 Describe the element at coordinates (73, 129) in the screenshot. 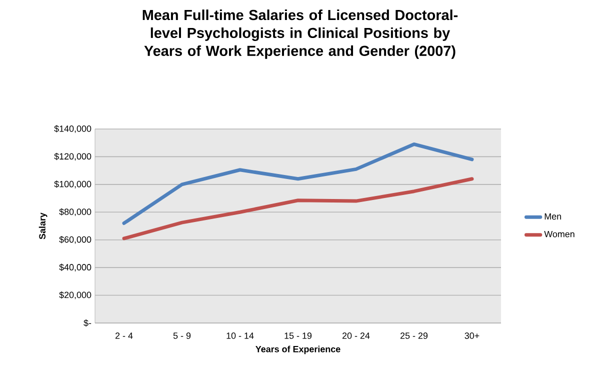

I see `y-tick-label: $140,000` at that location.